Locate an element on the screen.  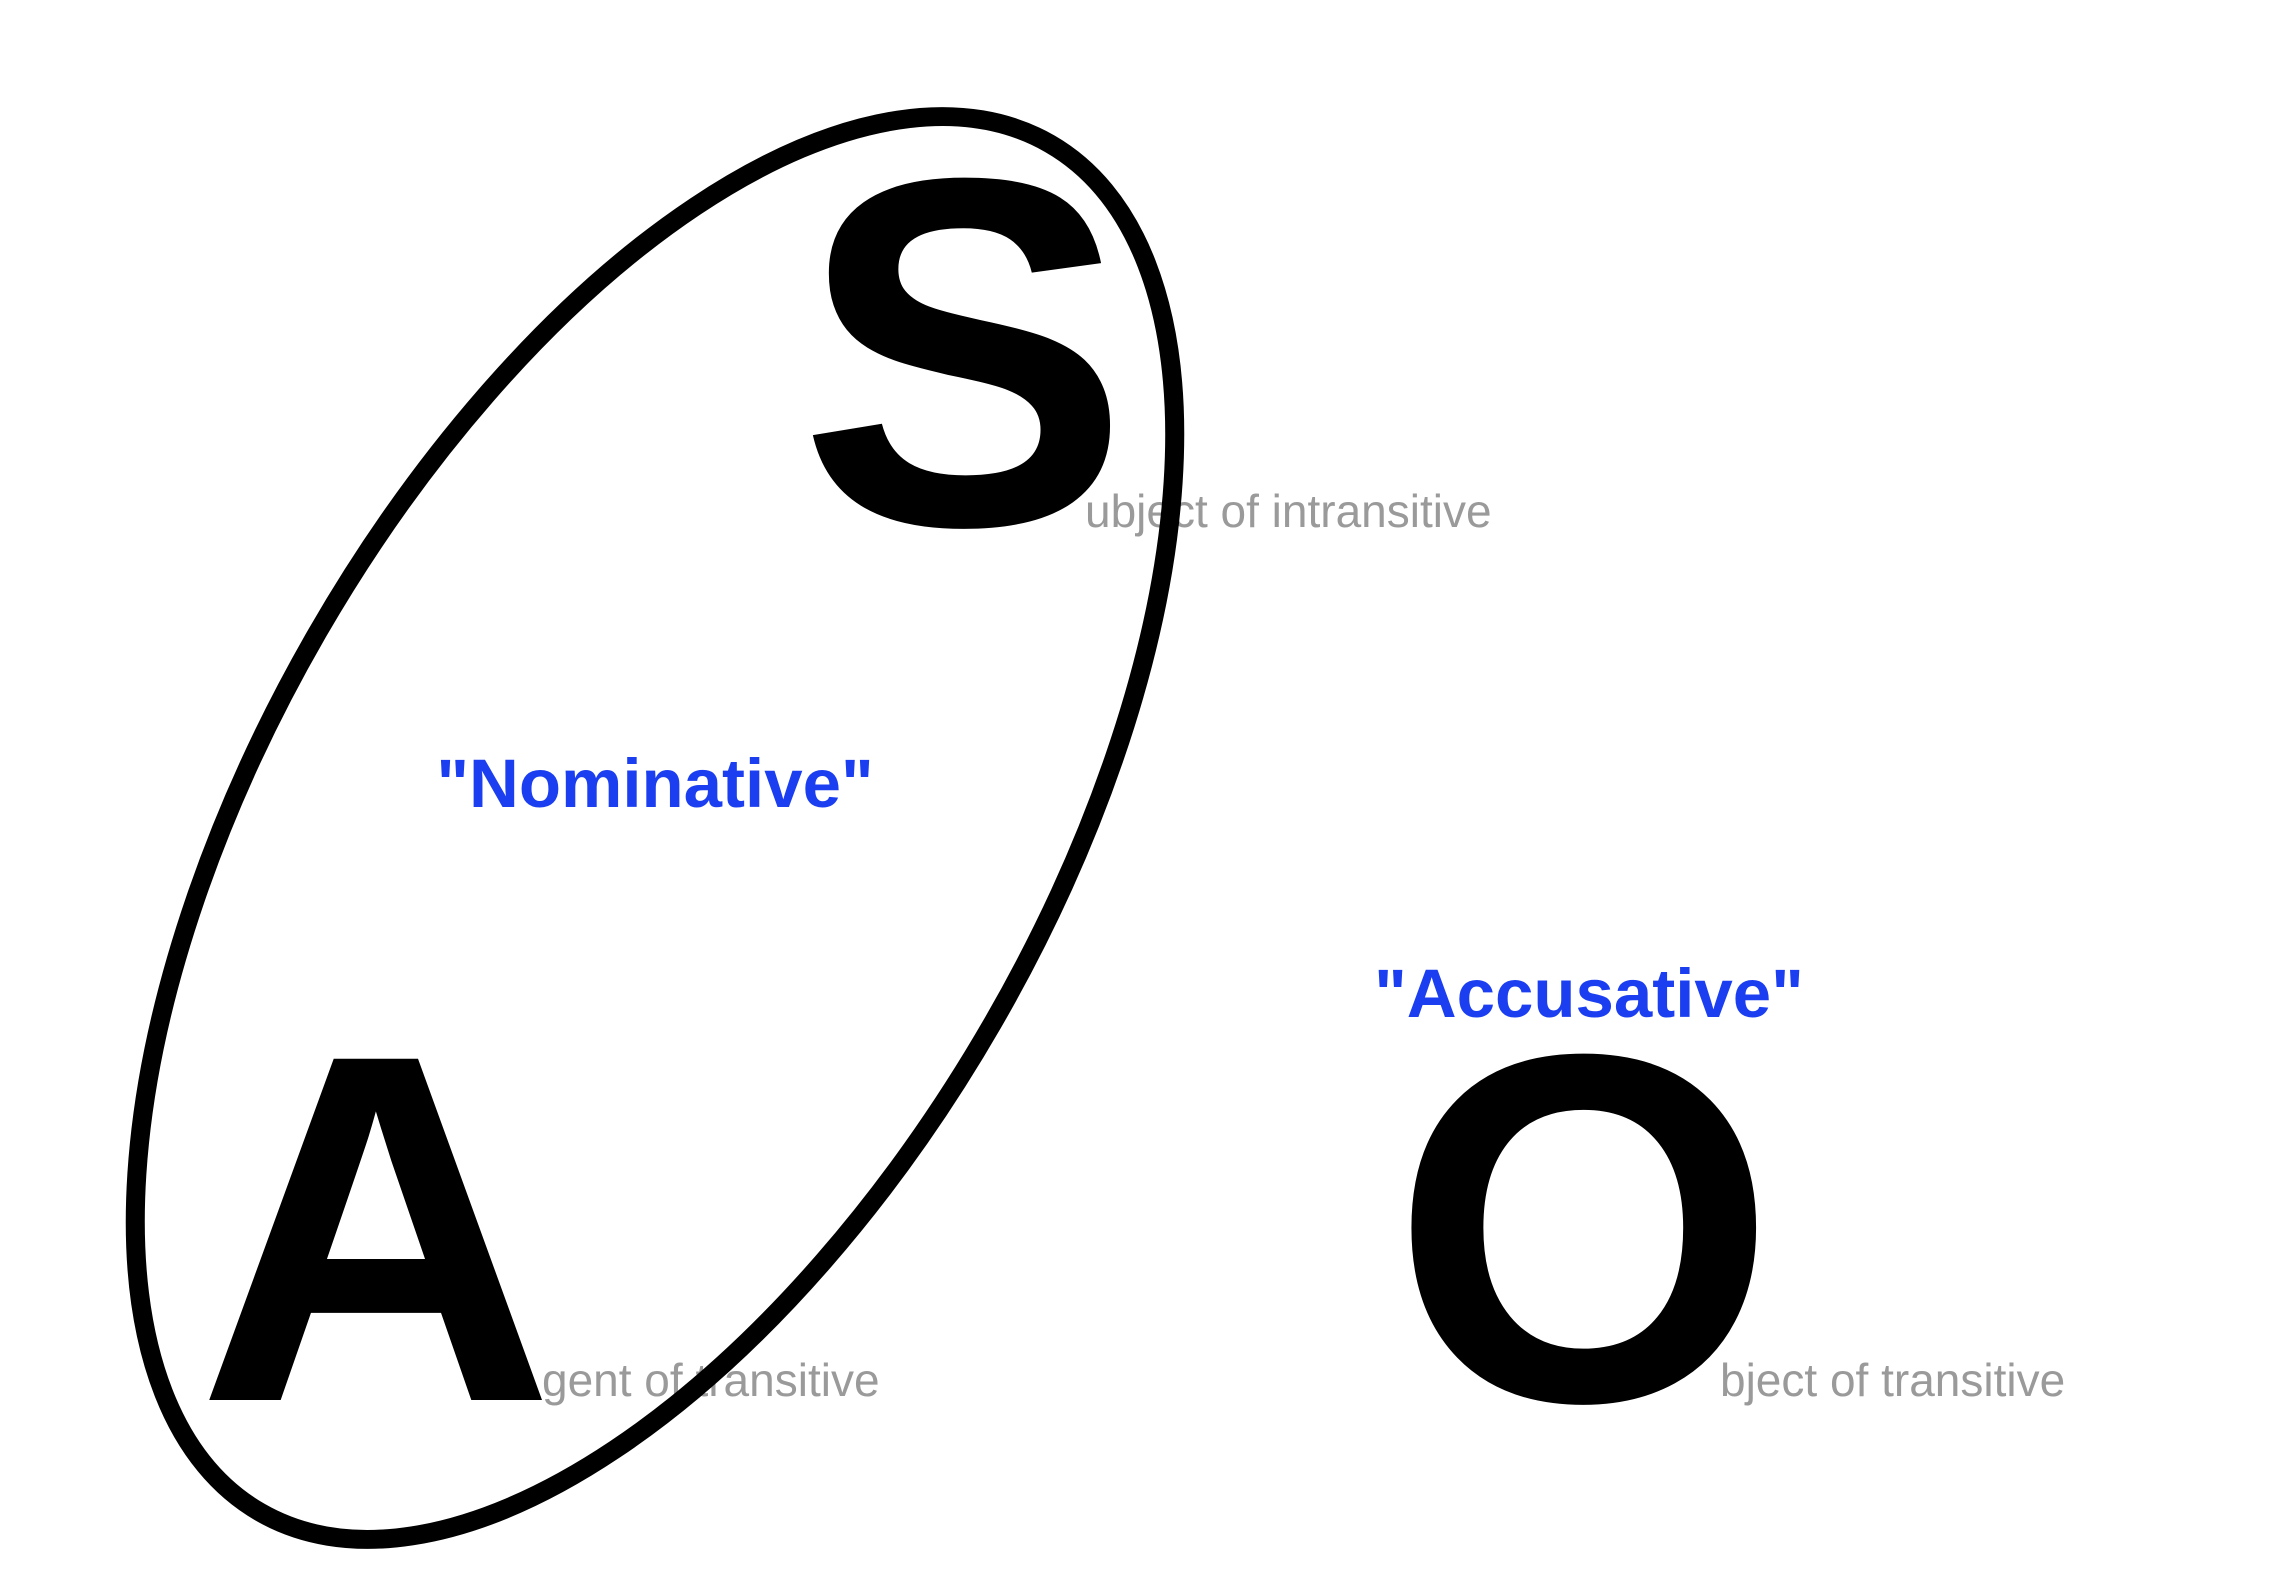
o-role-description: bject of transitive is located at coordinates (1892, 1380).